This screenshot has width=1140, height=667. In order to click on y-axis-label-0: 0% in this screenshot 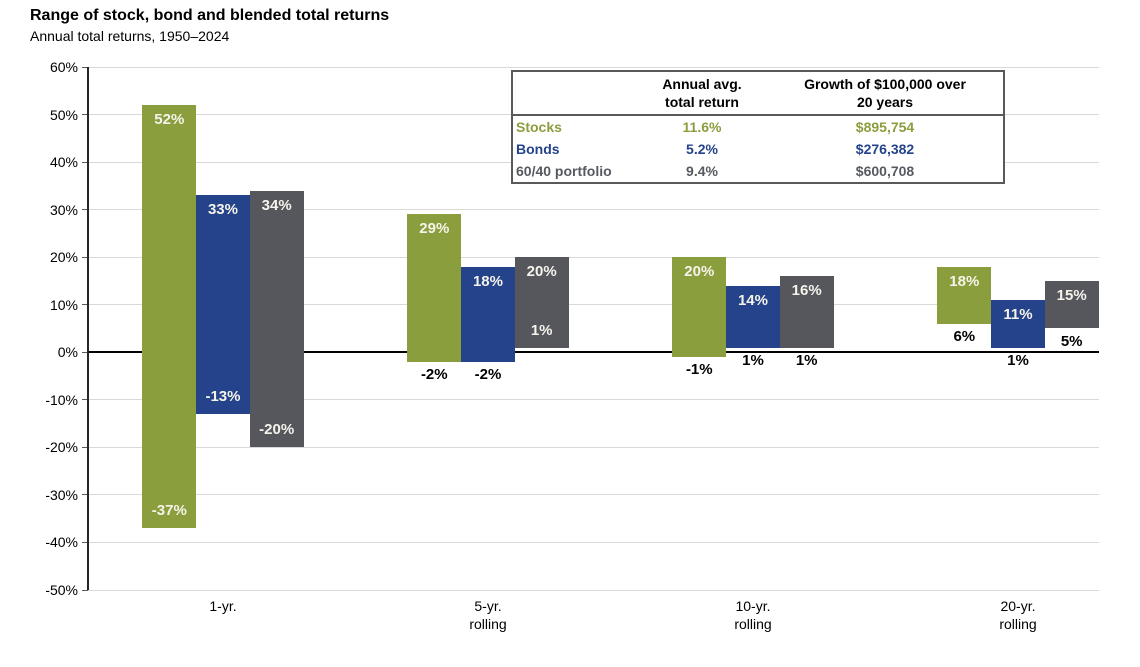, I will do `click(67, 352)`.